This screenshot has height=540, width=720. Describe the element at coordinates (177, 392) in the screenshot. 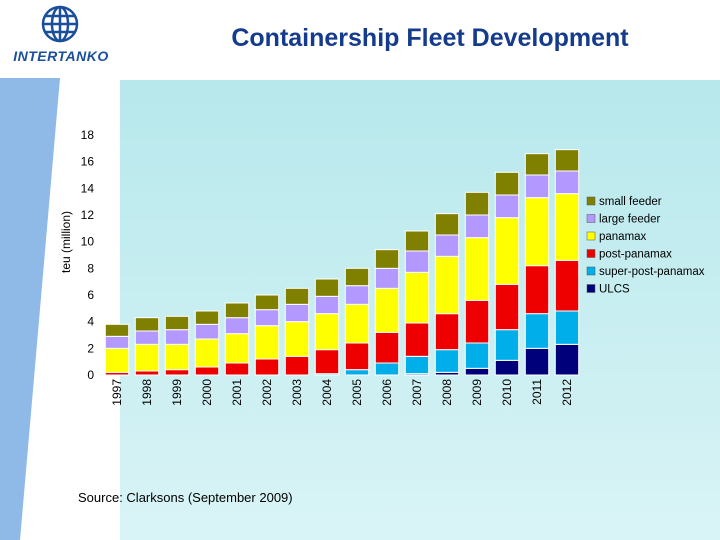

I see `x-tick-label: 1999` at that location.